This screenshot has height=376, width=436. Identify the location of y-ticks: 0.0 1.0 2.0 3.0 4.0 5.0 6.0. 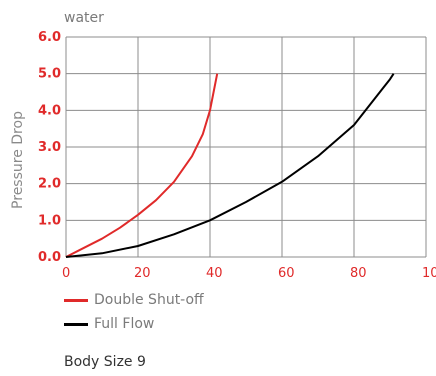
(49, 147).